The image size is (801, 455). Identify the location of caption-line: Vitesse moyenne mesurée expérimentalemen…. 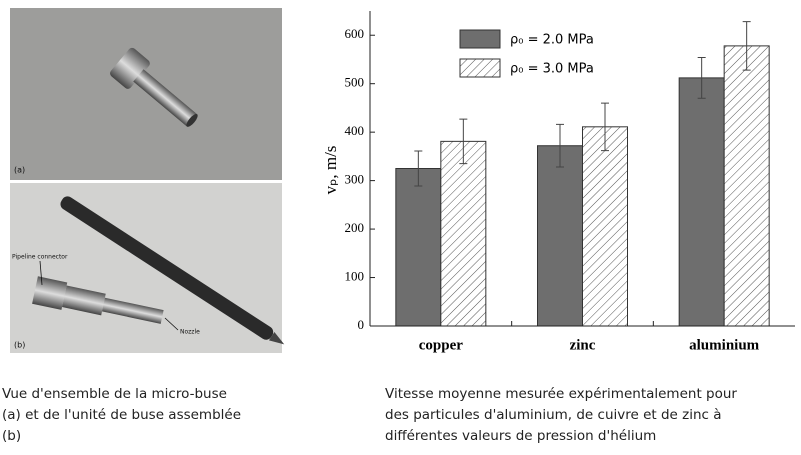
(561, 394).